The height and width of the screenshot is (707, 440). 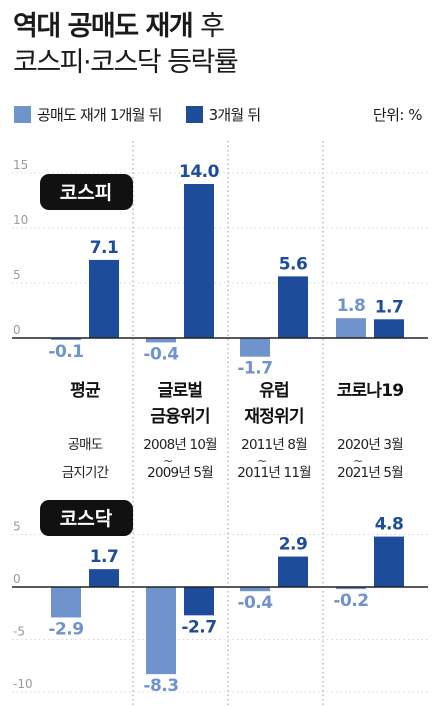 What do you see at coordinates (160, 686) in the screenshot?
I see `data-label: -8.3` at bounding box center [160, 686].